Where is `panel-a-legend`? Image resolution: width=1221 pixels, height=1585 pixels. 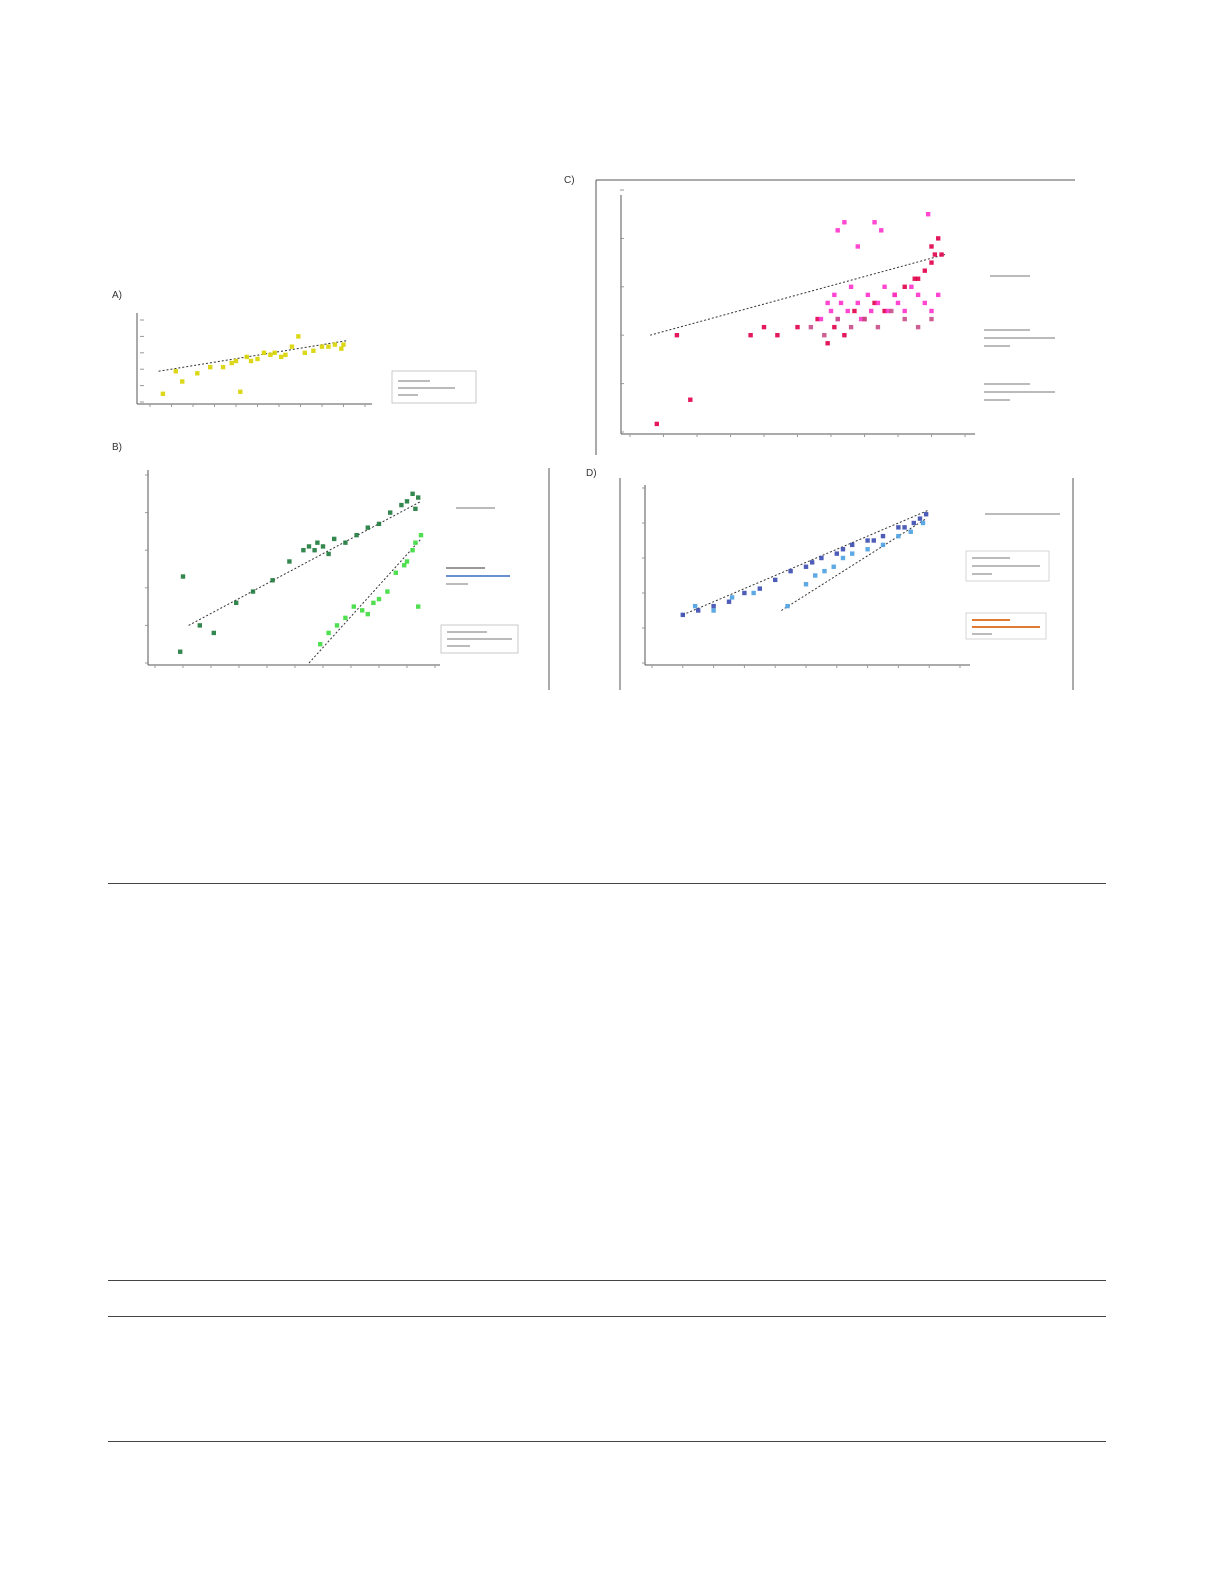 panel-a-legend is located at coordinates (434, 387).